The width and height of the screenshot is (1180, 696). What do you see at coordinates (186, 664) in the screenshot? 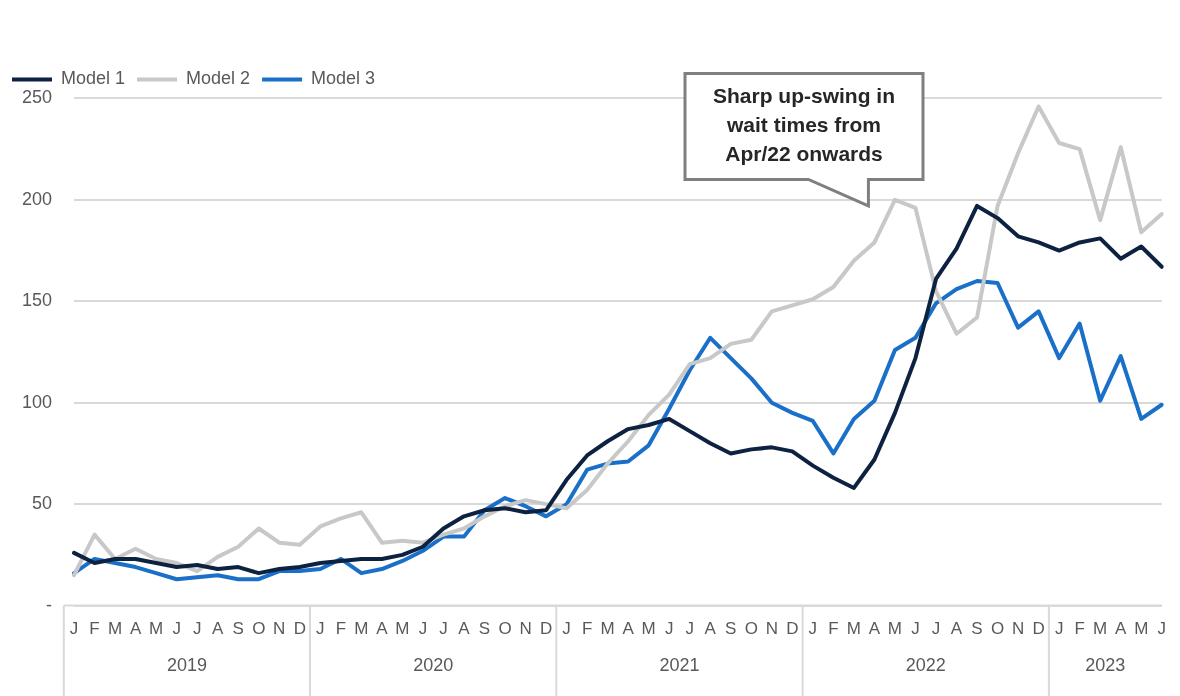
I see `text: 2019` at bounding box center [186, 664].